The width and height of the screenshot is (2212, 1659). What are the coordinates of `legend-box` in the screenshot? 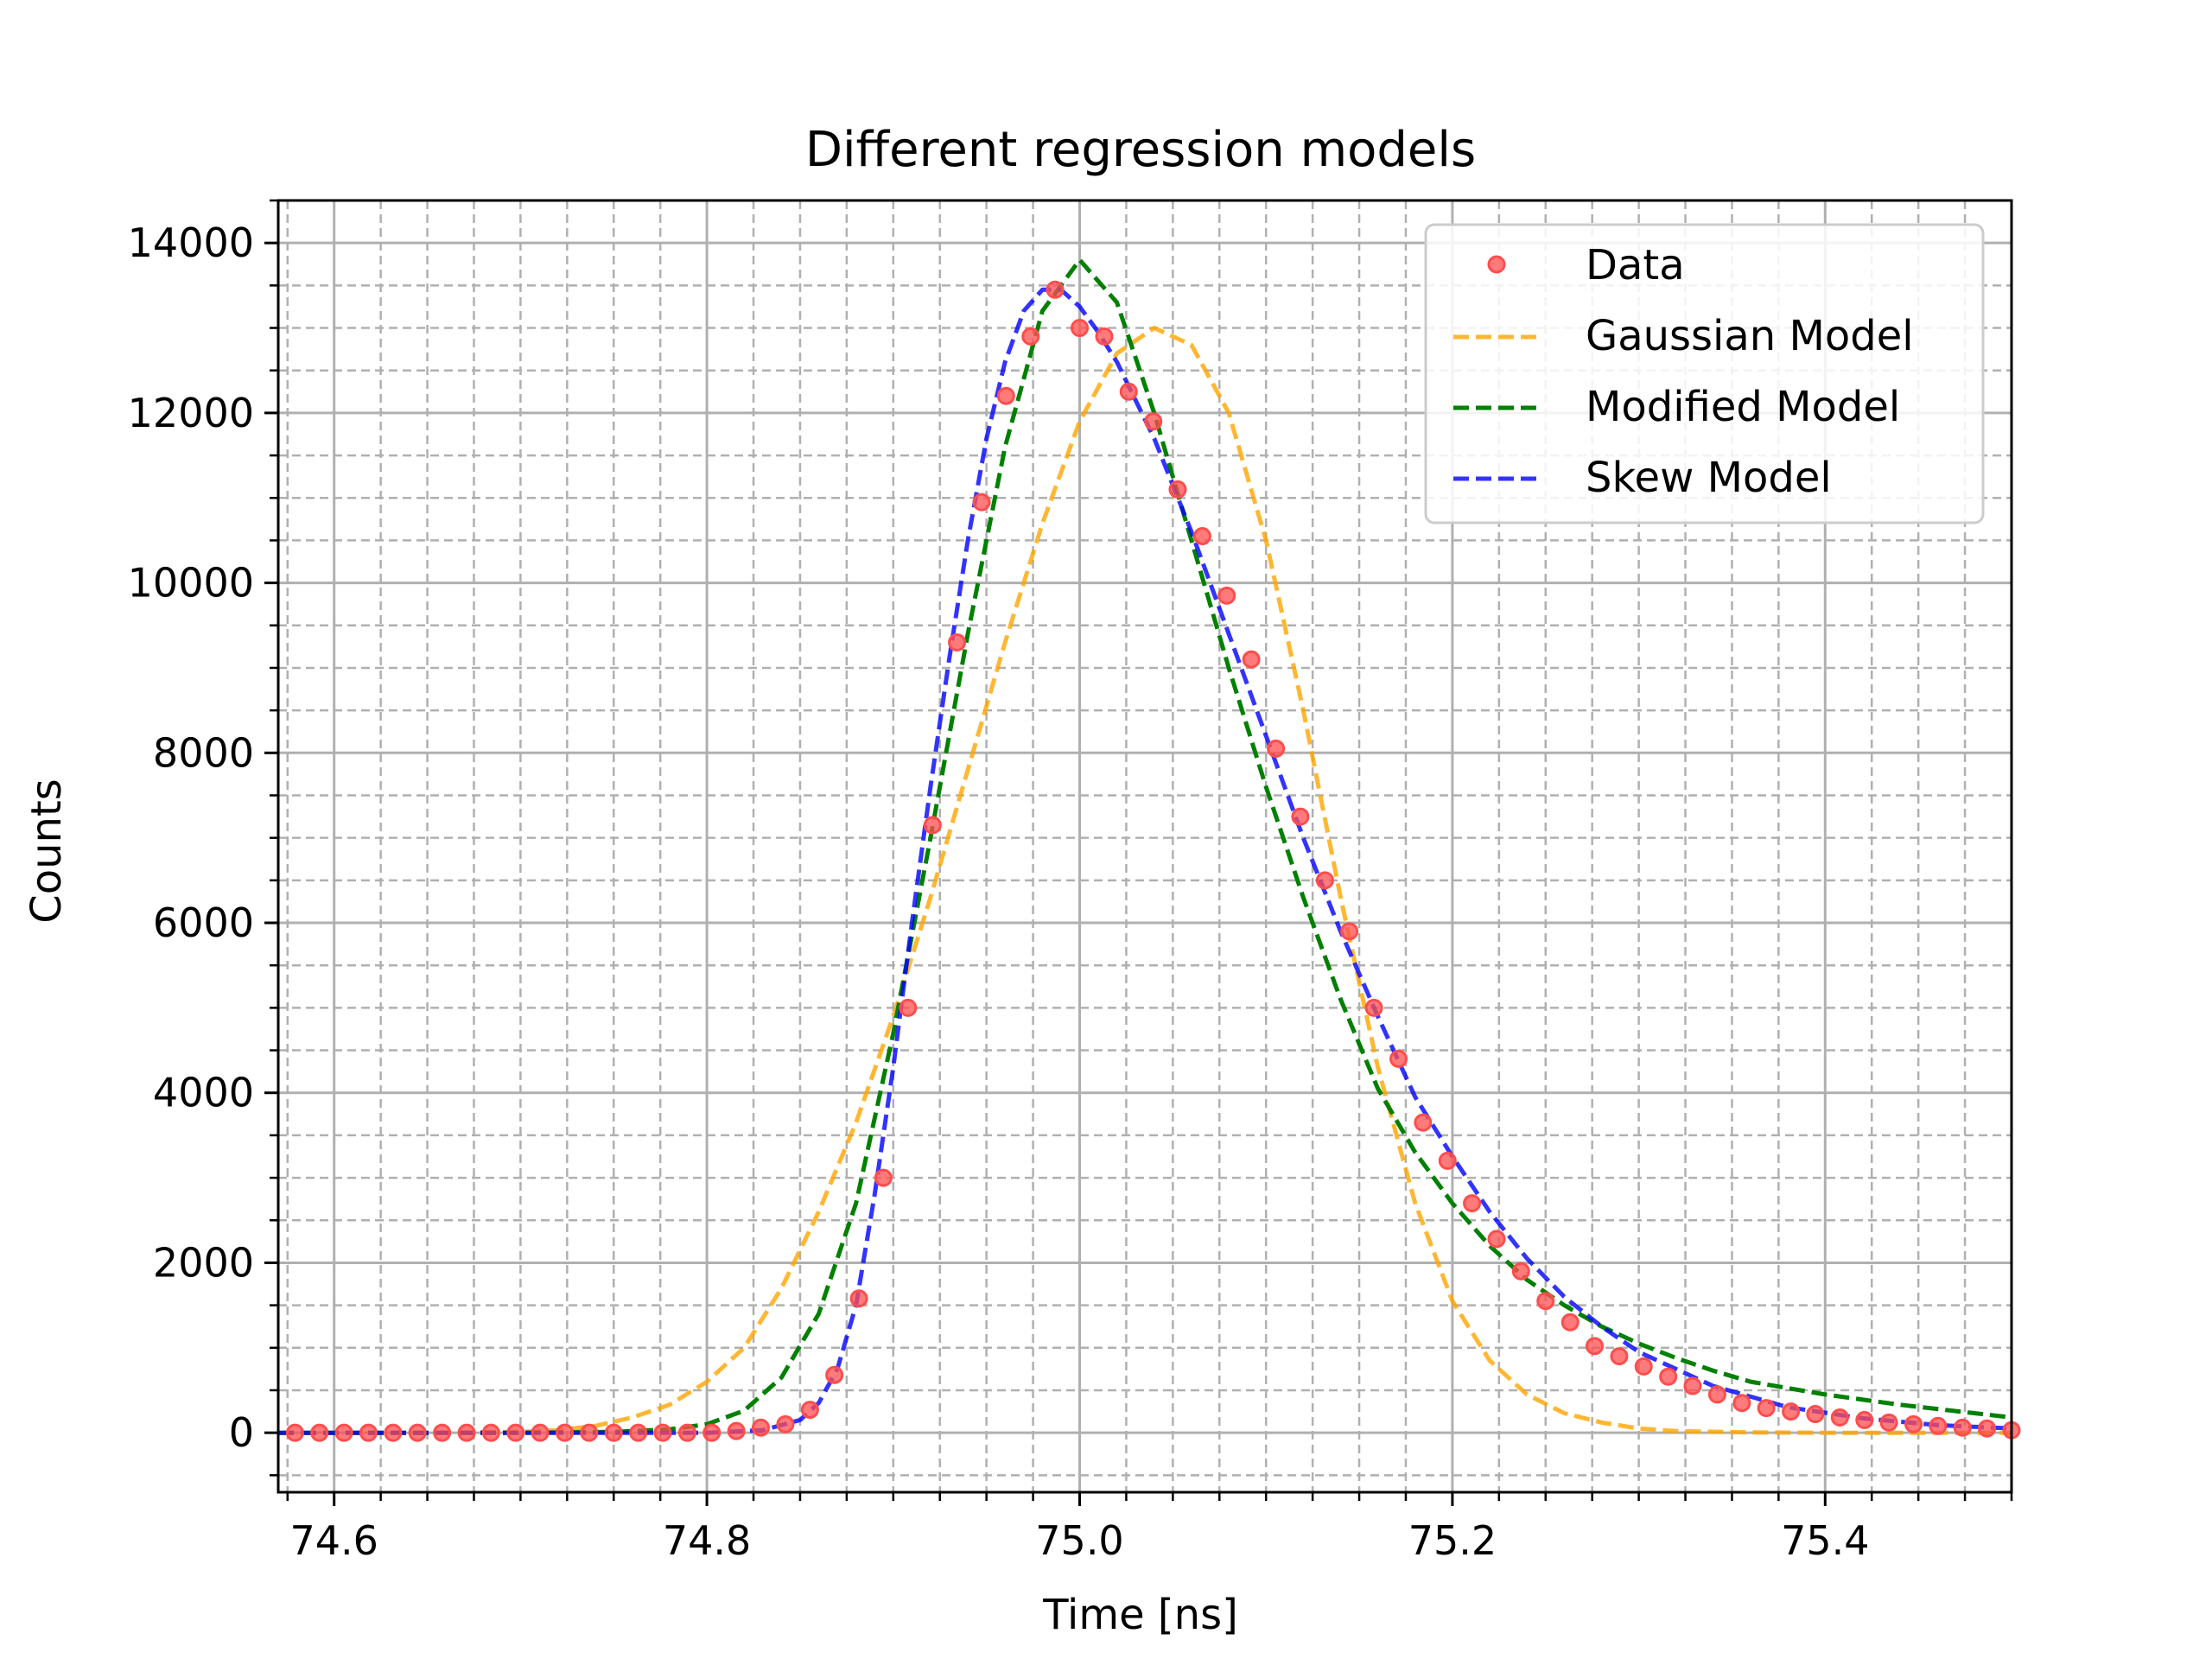 It's located at (1704, 373).